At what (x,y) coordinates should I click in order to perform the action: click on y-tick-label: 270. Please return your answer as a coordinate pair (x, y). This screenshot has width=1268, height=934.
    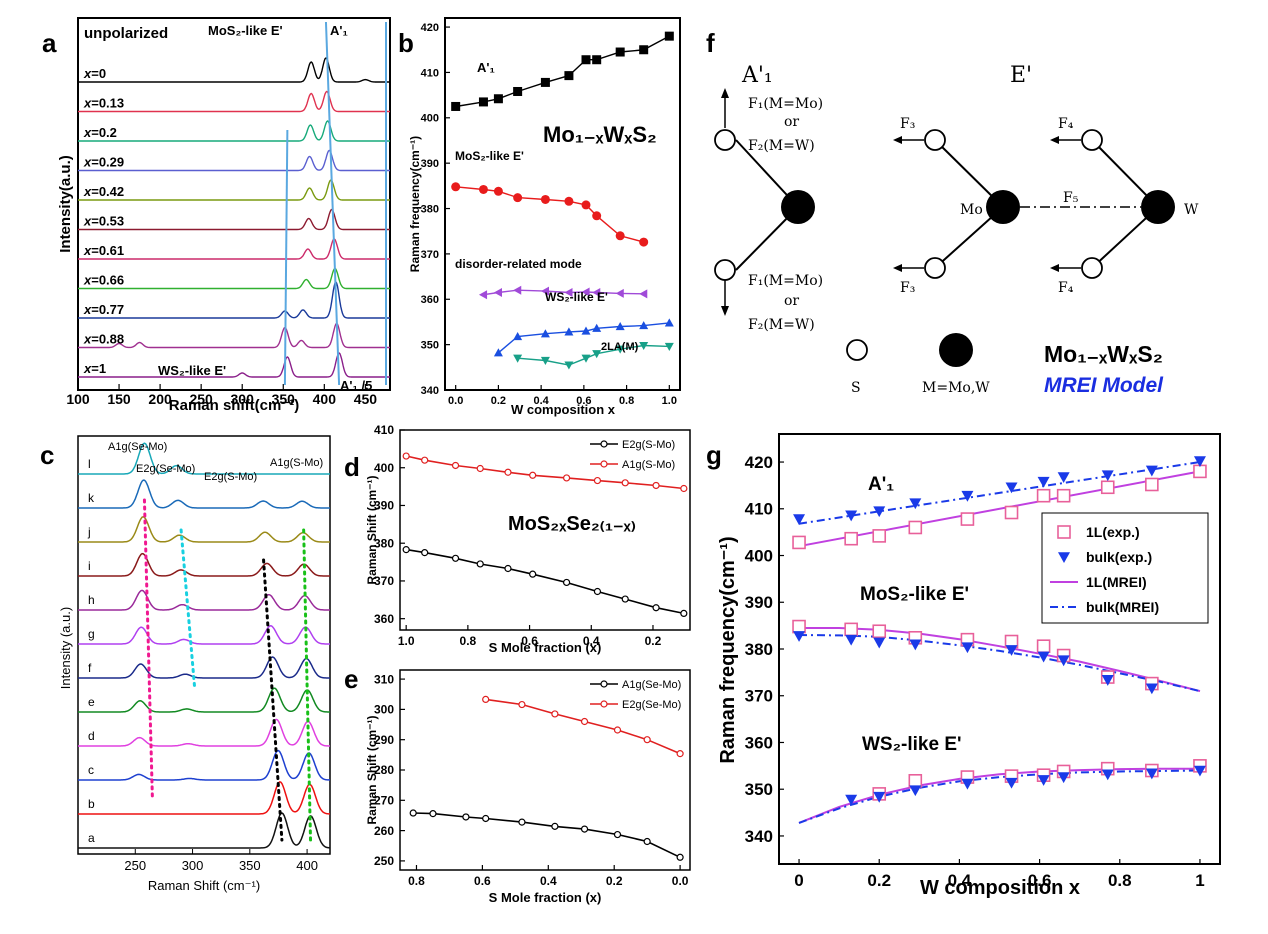
    Looking at the image, I should click on (384, 801).